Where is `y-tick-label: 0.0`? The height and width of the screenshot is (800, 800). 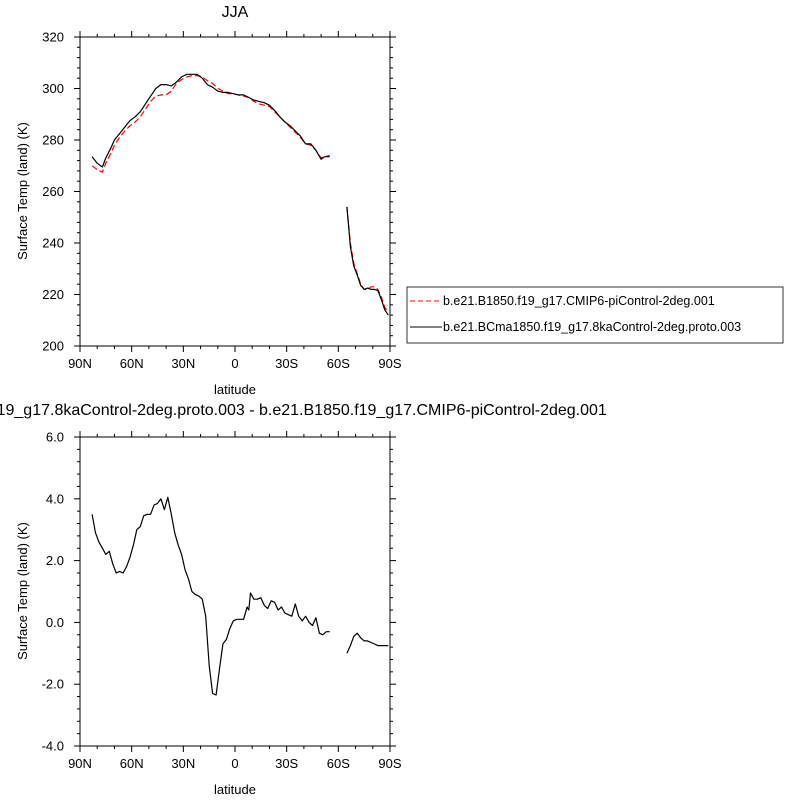
y-tick-label: 0.0 is located at coordinates (55, 622).